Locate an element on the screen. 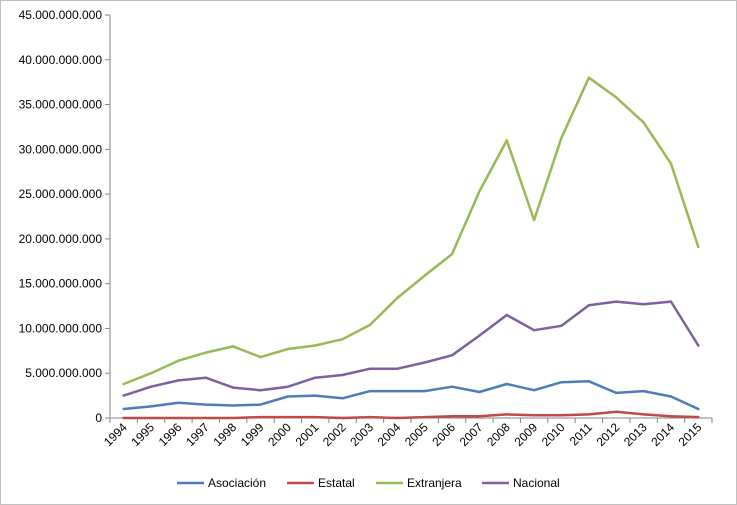 The width and height of the screenshot is (737, 505). x-tick-label: 2011 is located at coordinates (581, 434).